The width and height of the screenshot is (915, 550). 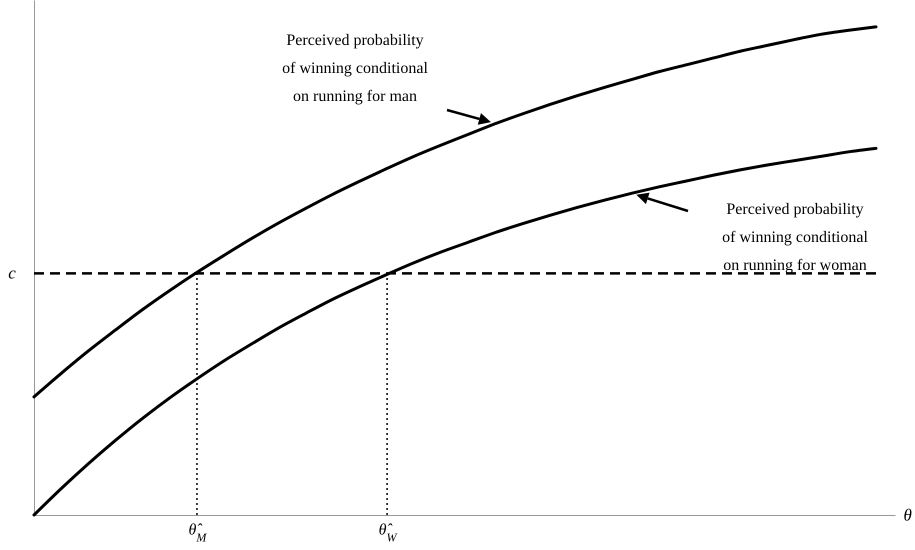 What do you see at coordinates (908, 515) in the screenshot?
I see `x-axis-title: θ` at bounding box center [908, 515].